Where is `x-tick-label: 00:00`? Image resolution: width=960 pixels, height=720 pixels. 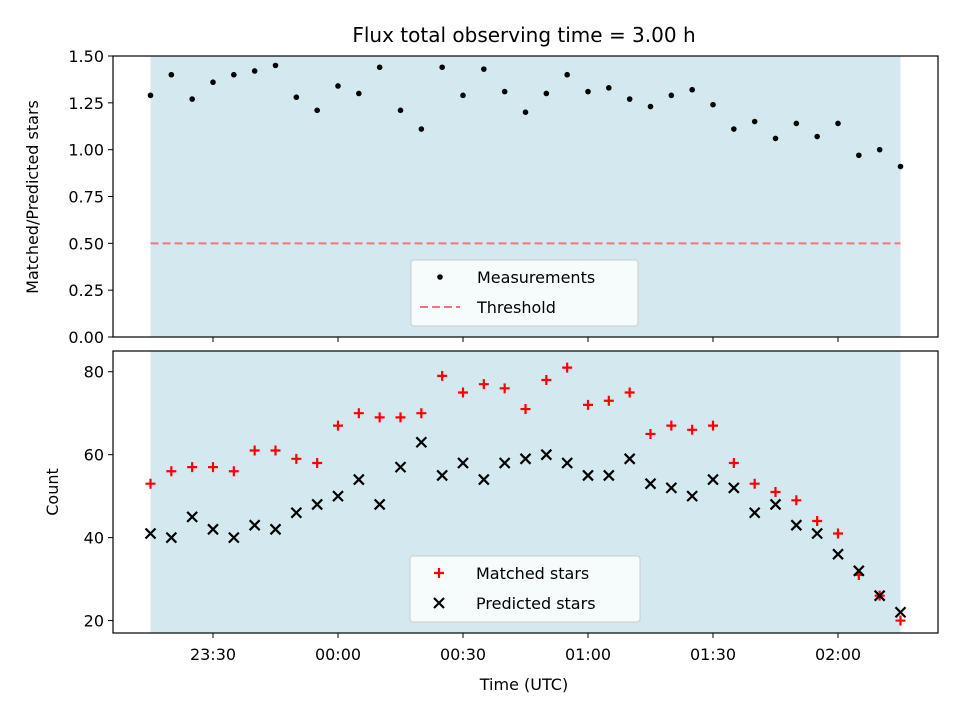 x-tick-label: 00:00 is located at coordinates (338, 654).